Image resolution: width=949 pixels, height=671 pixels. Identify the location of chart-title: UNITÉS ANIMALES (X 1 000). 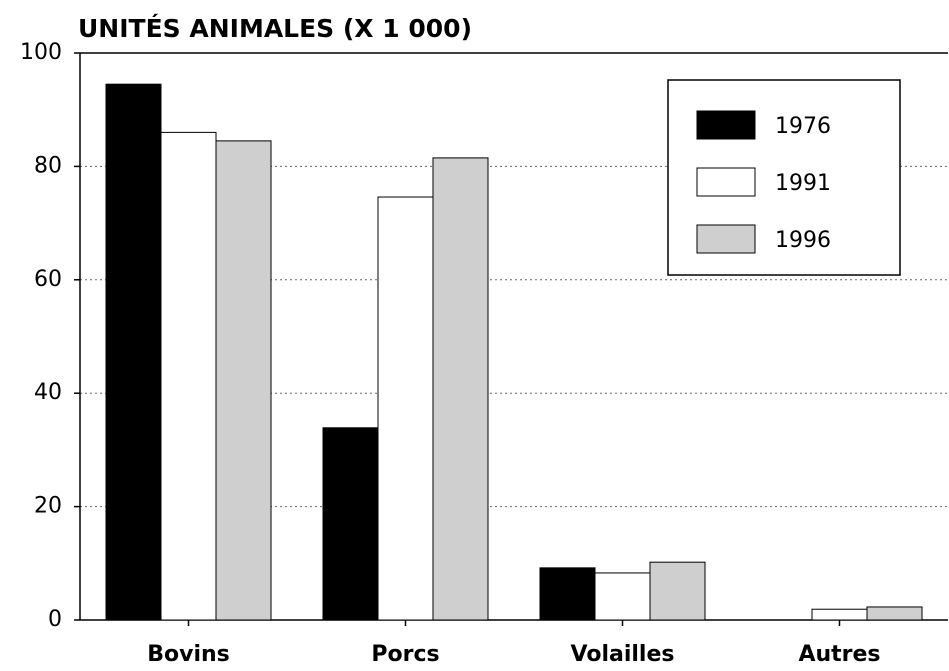
(275, 28).